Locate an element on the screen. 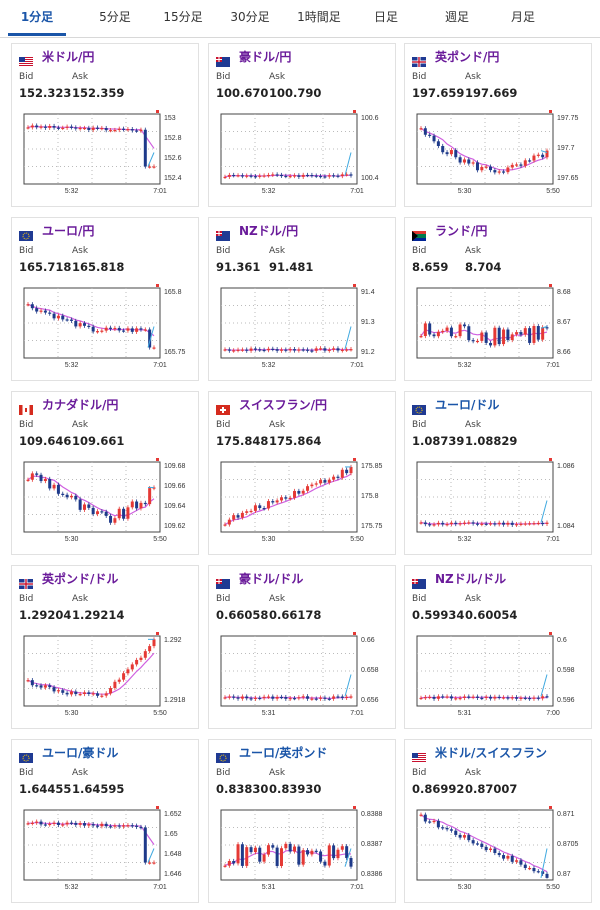  pair-name-link: ユーロ/ドル is located at coordinates (467, 405).